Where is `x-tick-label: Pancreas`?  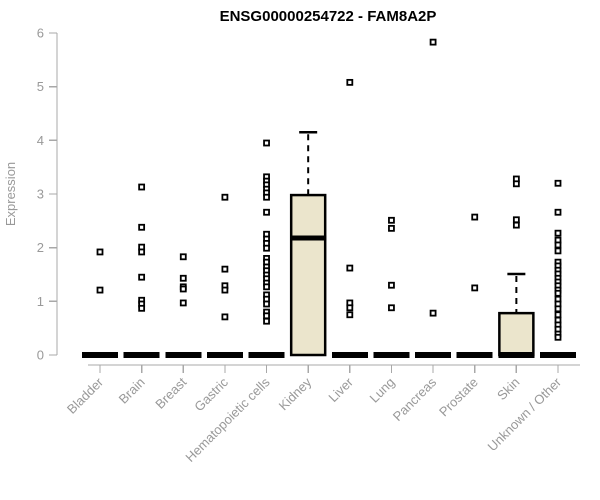 x-tick-label: Pancreas is located at coordinates (415, 399).